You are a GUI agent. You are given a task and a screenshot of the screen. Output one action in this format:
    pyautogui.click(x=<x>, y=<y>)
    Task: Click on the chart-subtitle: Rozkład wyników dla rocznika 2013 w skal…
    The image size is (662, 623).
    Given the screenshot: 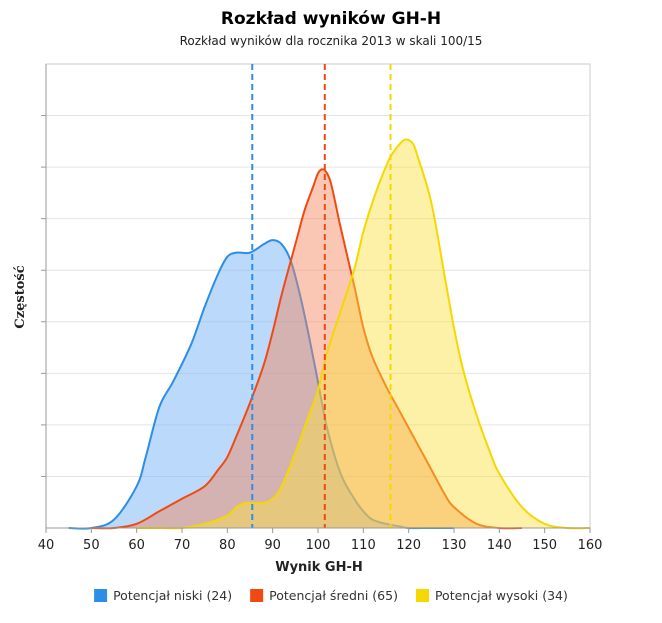 What is the action you would take?
    pyautogui.click(x=331, y=41)
    